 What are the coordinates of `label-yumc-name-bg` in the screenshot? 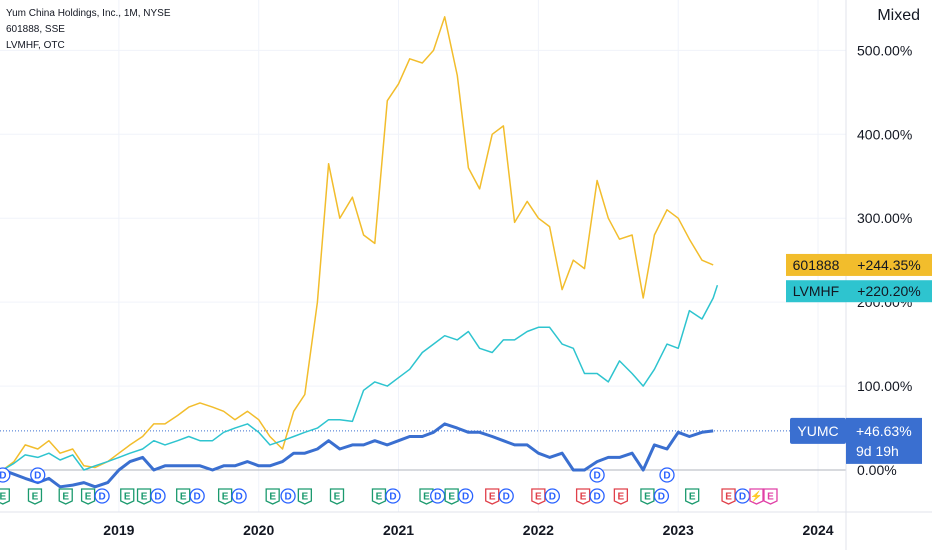 It's located at (818, 430).